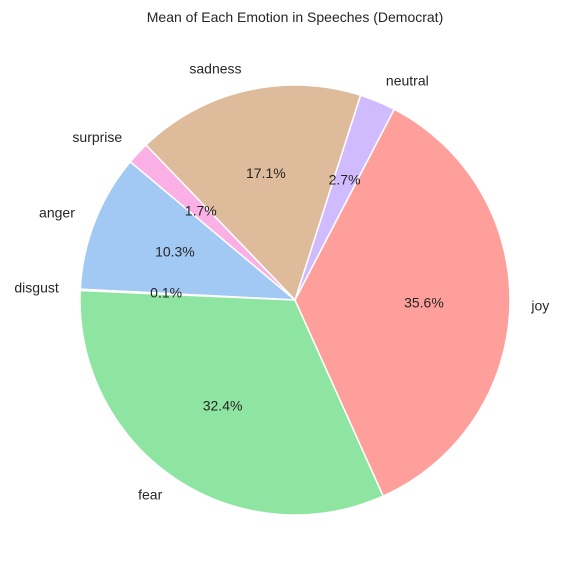  I want to click on pie-slice-anger, so click(188, 230).